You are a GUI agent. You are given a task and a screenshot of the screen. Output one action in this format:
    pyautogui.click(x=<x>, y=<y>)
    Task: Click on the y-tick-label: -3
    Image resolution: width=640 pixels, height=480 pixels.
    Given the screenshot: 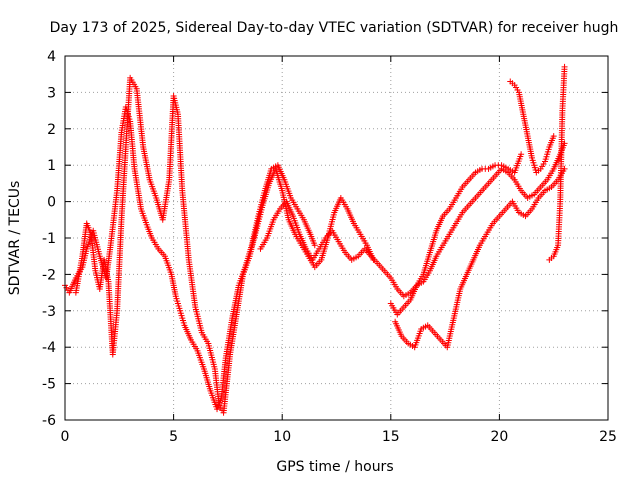 What is the action you would take?
    pyautogui.click(x=49, y=312)
    